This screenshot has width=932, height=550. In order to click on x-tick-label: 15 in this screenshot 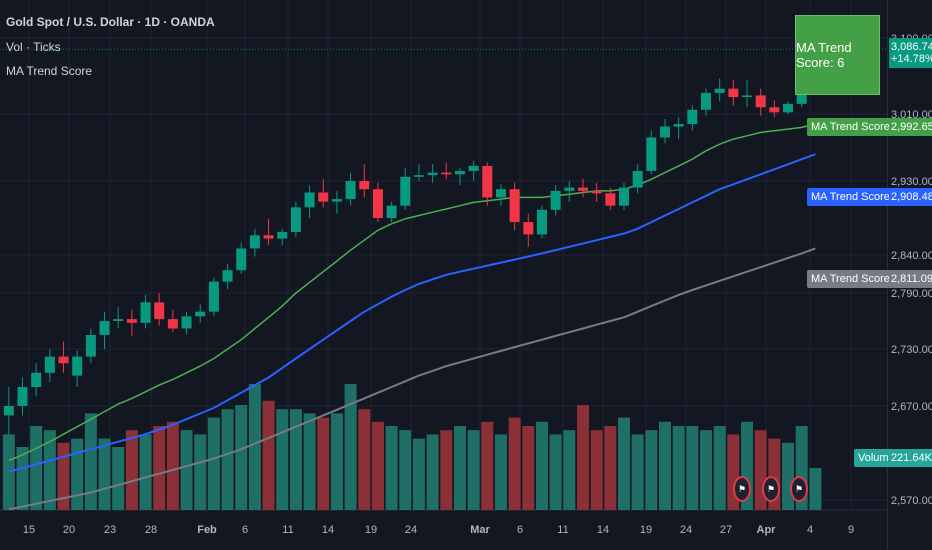, I will do `click(29, 530)`.